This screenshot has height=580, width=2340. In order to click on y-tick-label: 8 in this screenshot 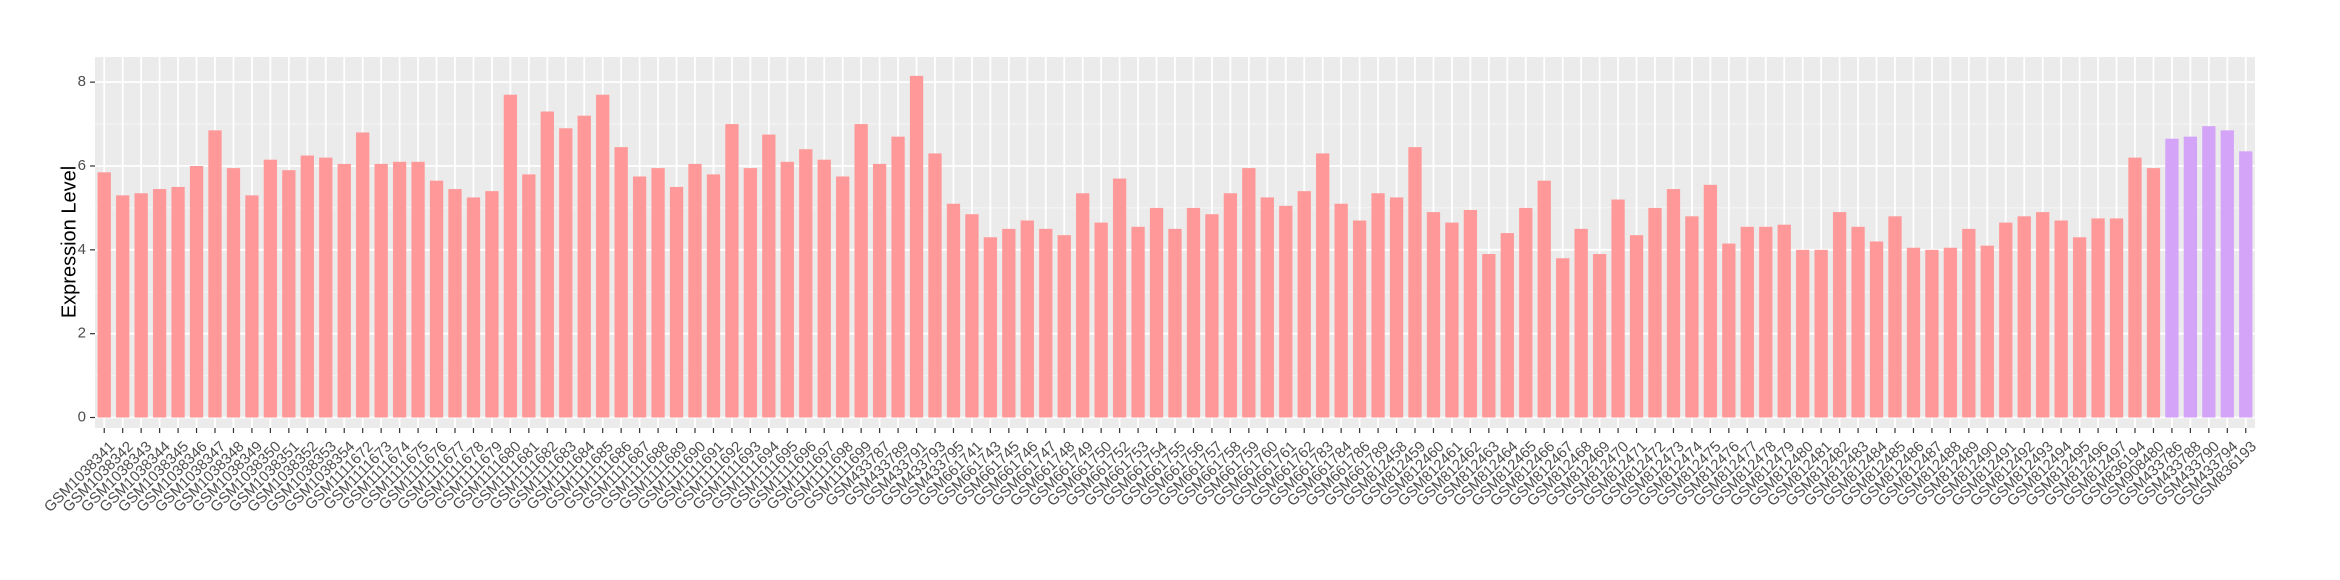, I will do `click(82, 81)`.